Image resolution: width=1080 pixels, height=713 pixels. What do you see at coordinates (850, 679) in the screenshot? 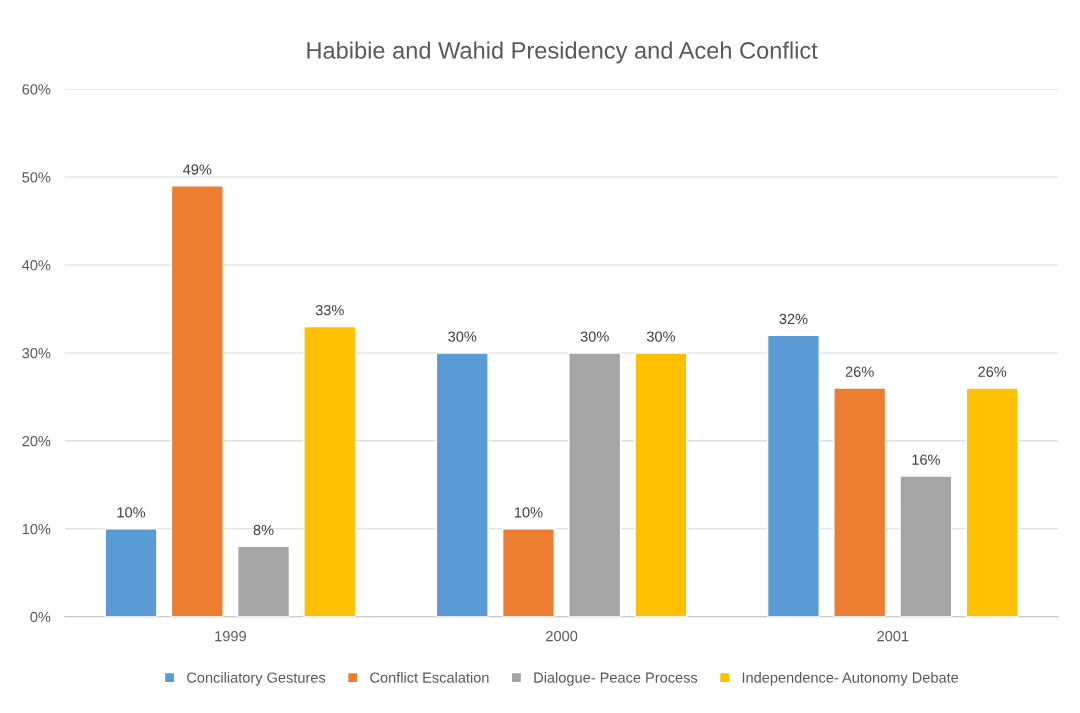
I see `legend-label: Independence- Autonomy Debate` at bounding box center [850, 679].